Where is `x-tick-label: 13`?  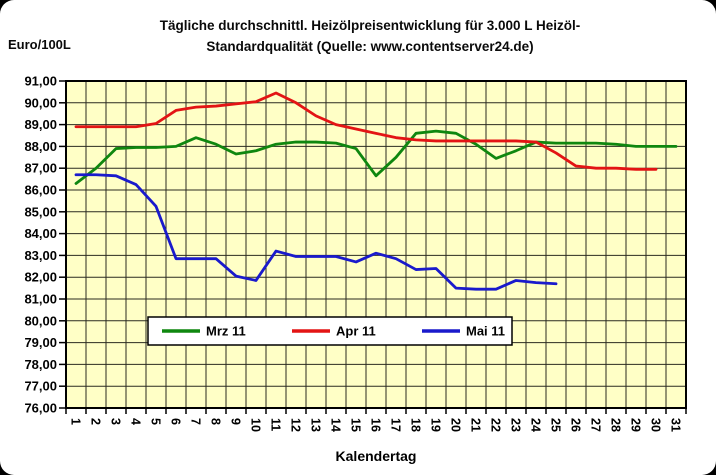 x-tick-label: 13 is located at coordinates (316, 425).